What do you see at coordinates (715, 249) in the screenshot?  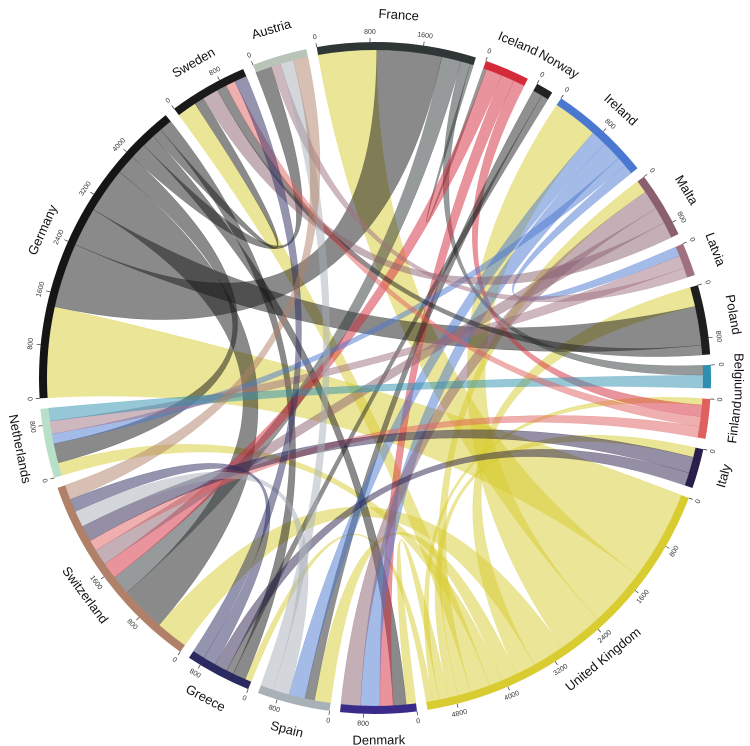 I see `segment-label: Latvia` at bounding box center [715, 249].